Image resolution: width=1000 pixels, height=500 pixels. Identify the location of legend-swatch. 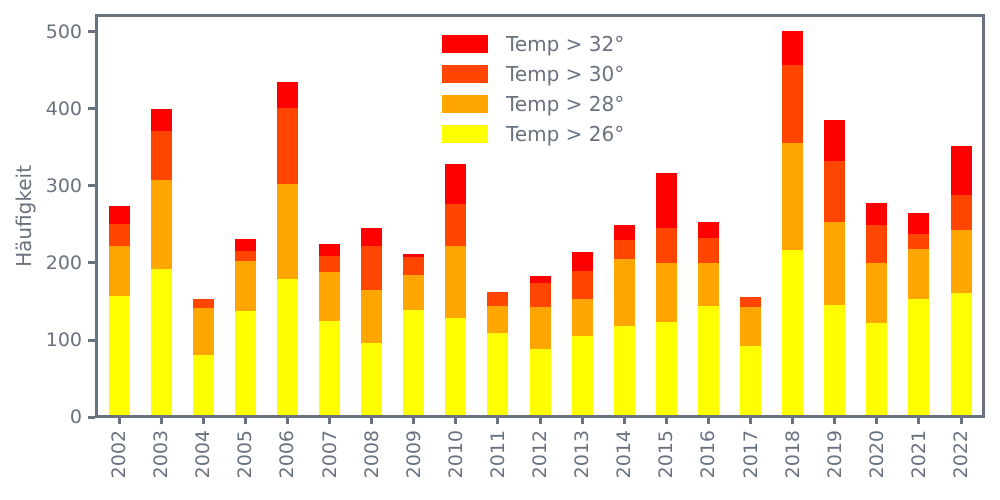
(465, 44).